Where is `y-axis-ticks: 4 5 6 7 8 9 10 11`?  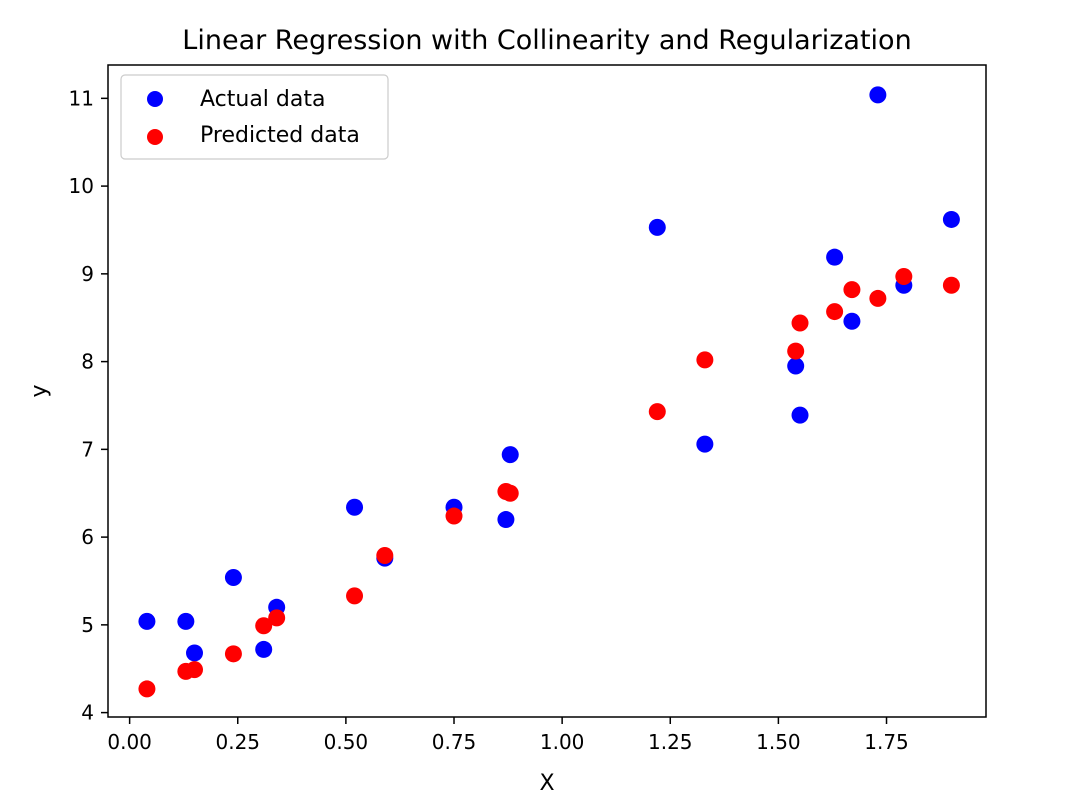 y-axis-ticks: 4 5 6 7 8 9 10 11 is located at coordinates (88, 405).